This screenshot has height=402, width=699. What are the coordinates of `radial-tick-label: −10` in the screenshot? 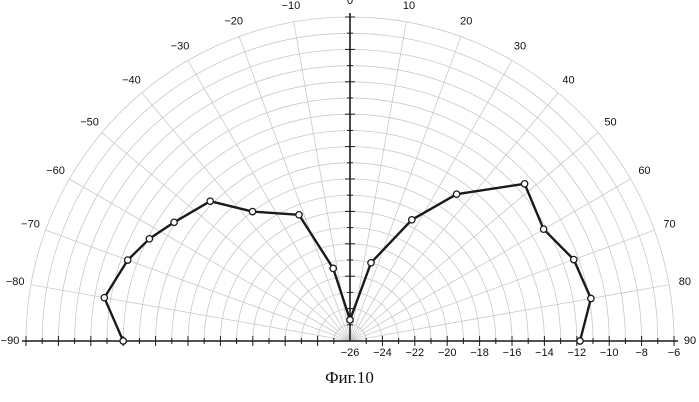 It's located at (609, 353).